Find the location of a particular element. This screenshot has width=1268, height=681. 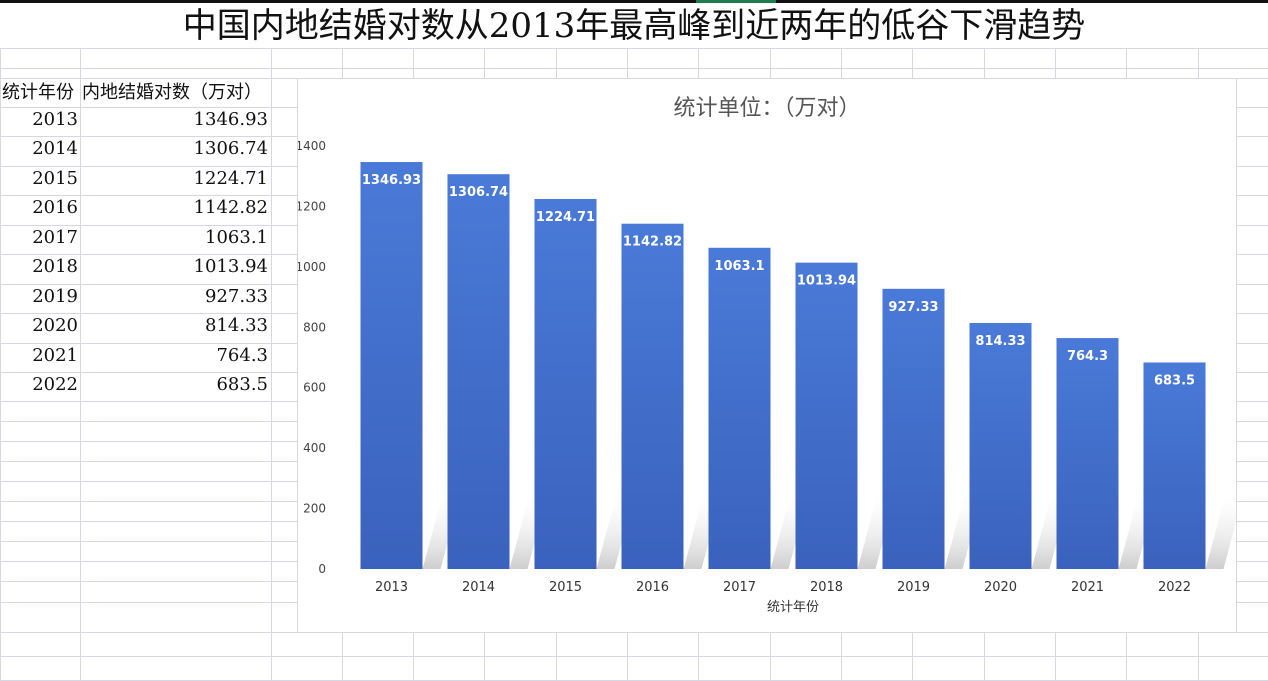

cell-year: 2017 is located at coordinates (55, 237).